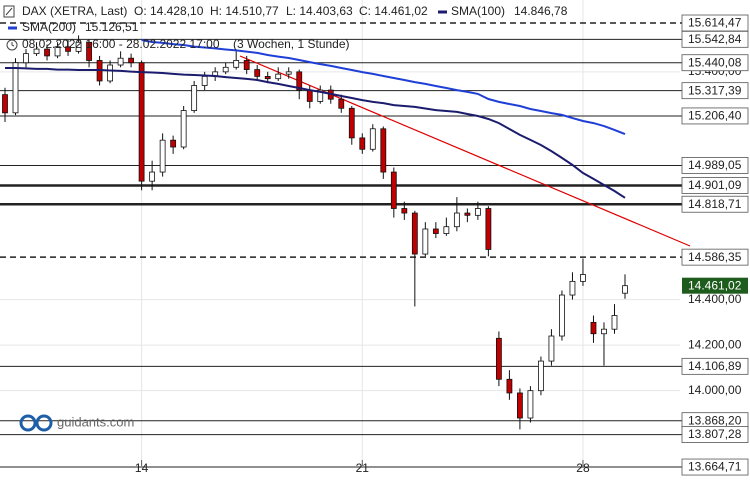 The image size is (750, 480). I want to click on legend-label: SMA(100), so click(478, 11).